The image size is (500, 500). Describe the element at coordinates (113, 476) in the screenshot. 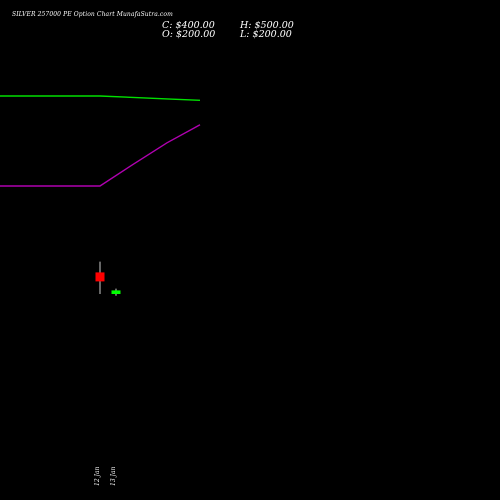

I see `x-tick-label: 13 Jan` at that location.